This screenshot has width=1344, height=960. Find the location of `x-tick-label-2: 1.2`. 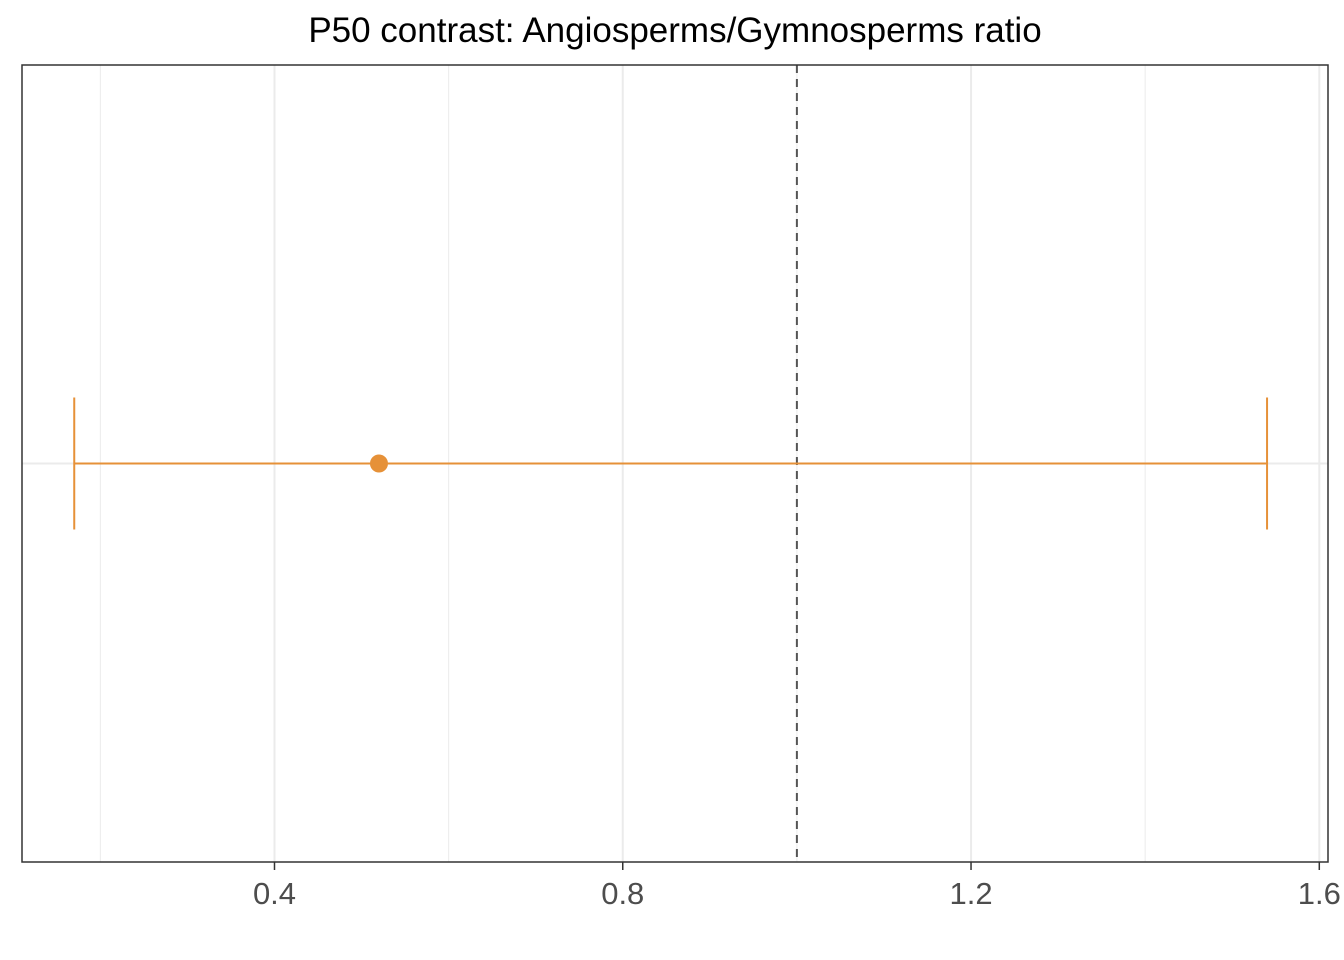

x-tick-label-2: 1.2 is located at coordinates (970, 893).